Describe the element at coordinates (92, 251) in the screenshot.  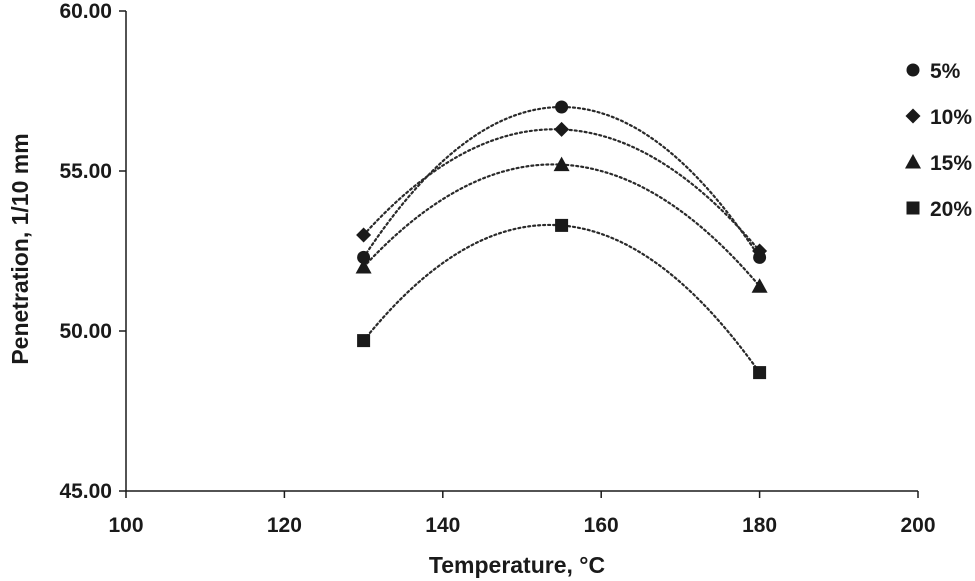
I see `y-axis-ticks: 45.00 50.00 55.00 60.00` at that location.